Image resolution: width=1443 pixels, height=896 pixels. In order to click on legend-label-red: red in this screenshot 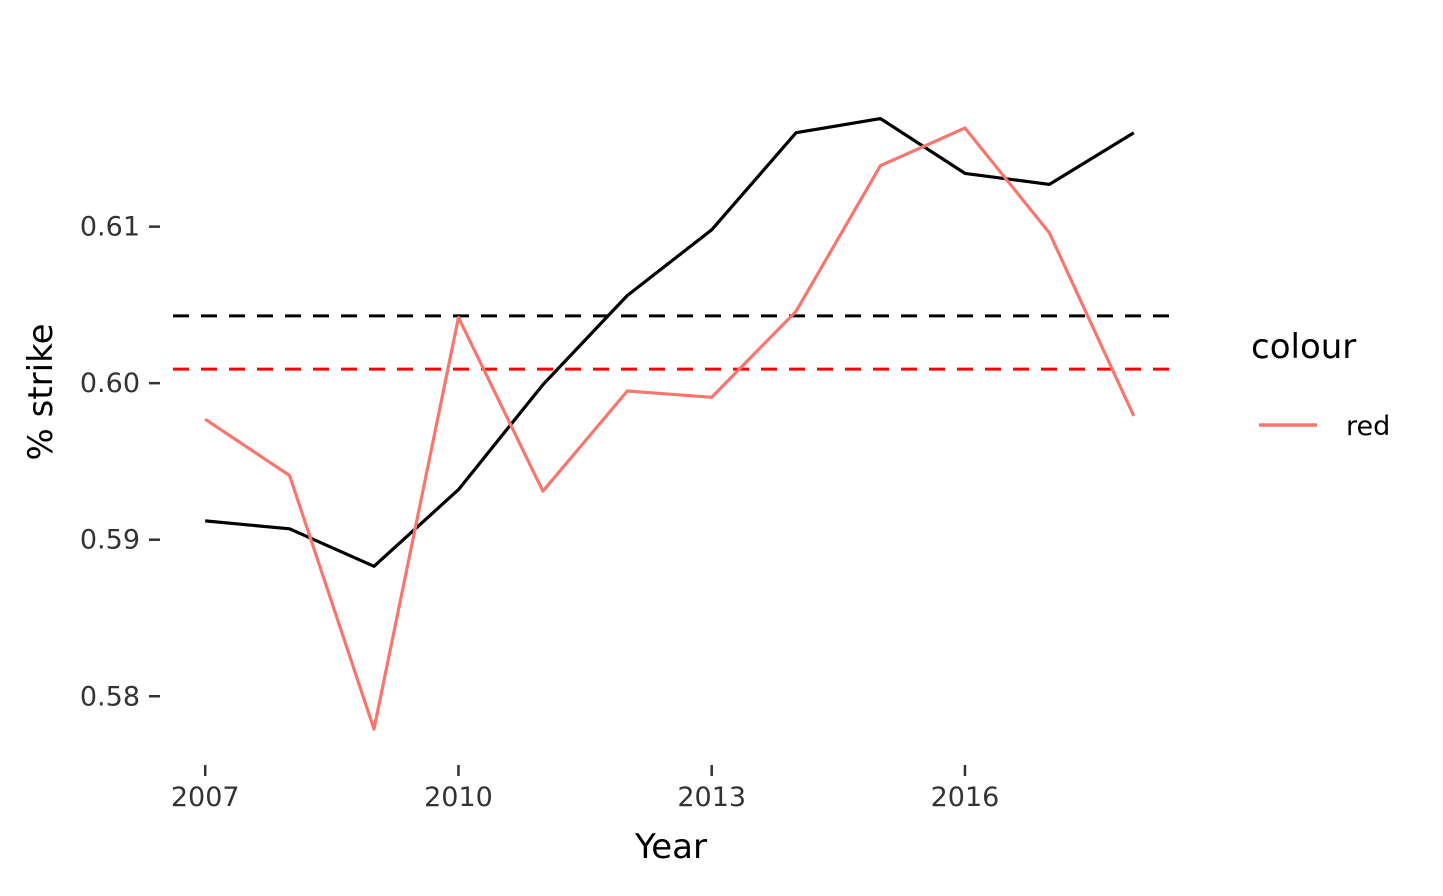, I will do `click(1368, 426)`.